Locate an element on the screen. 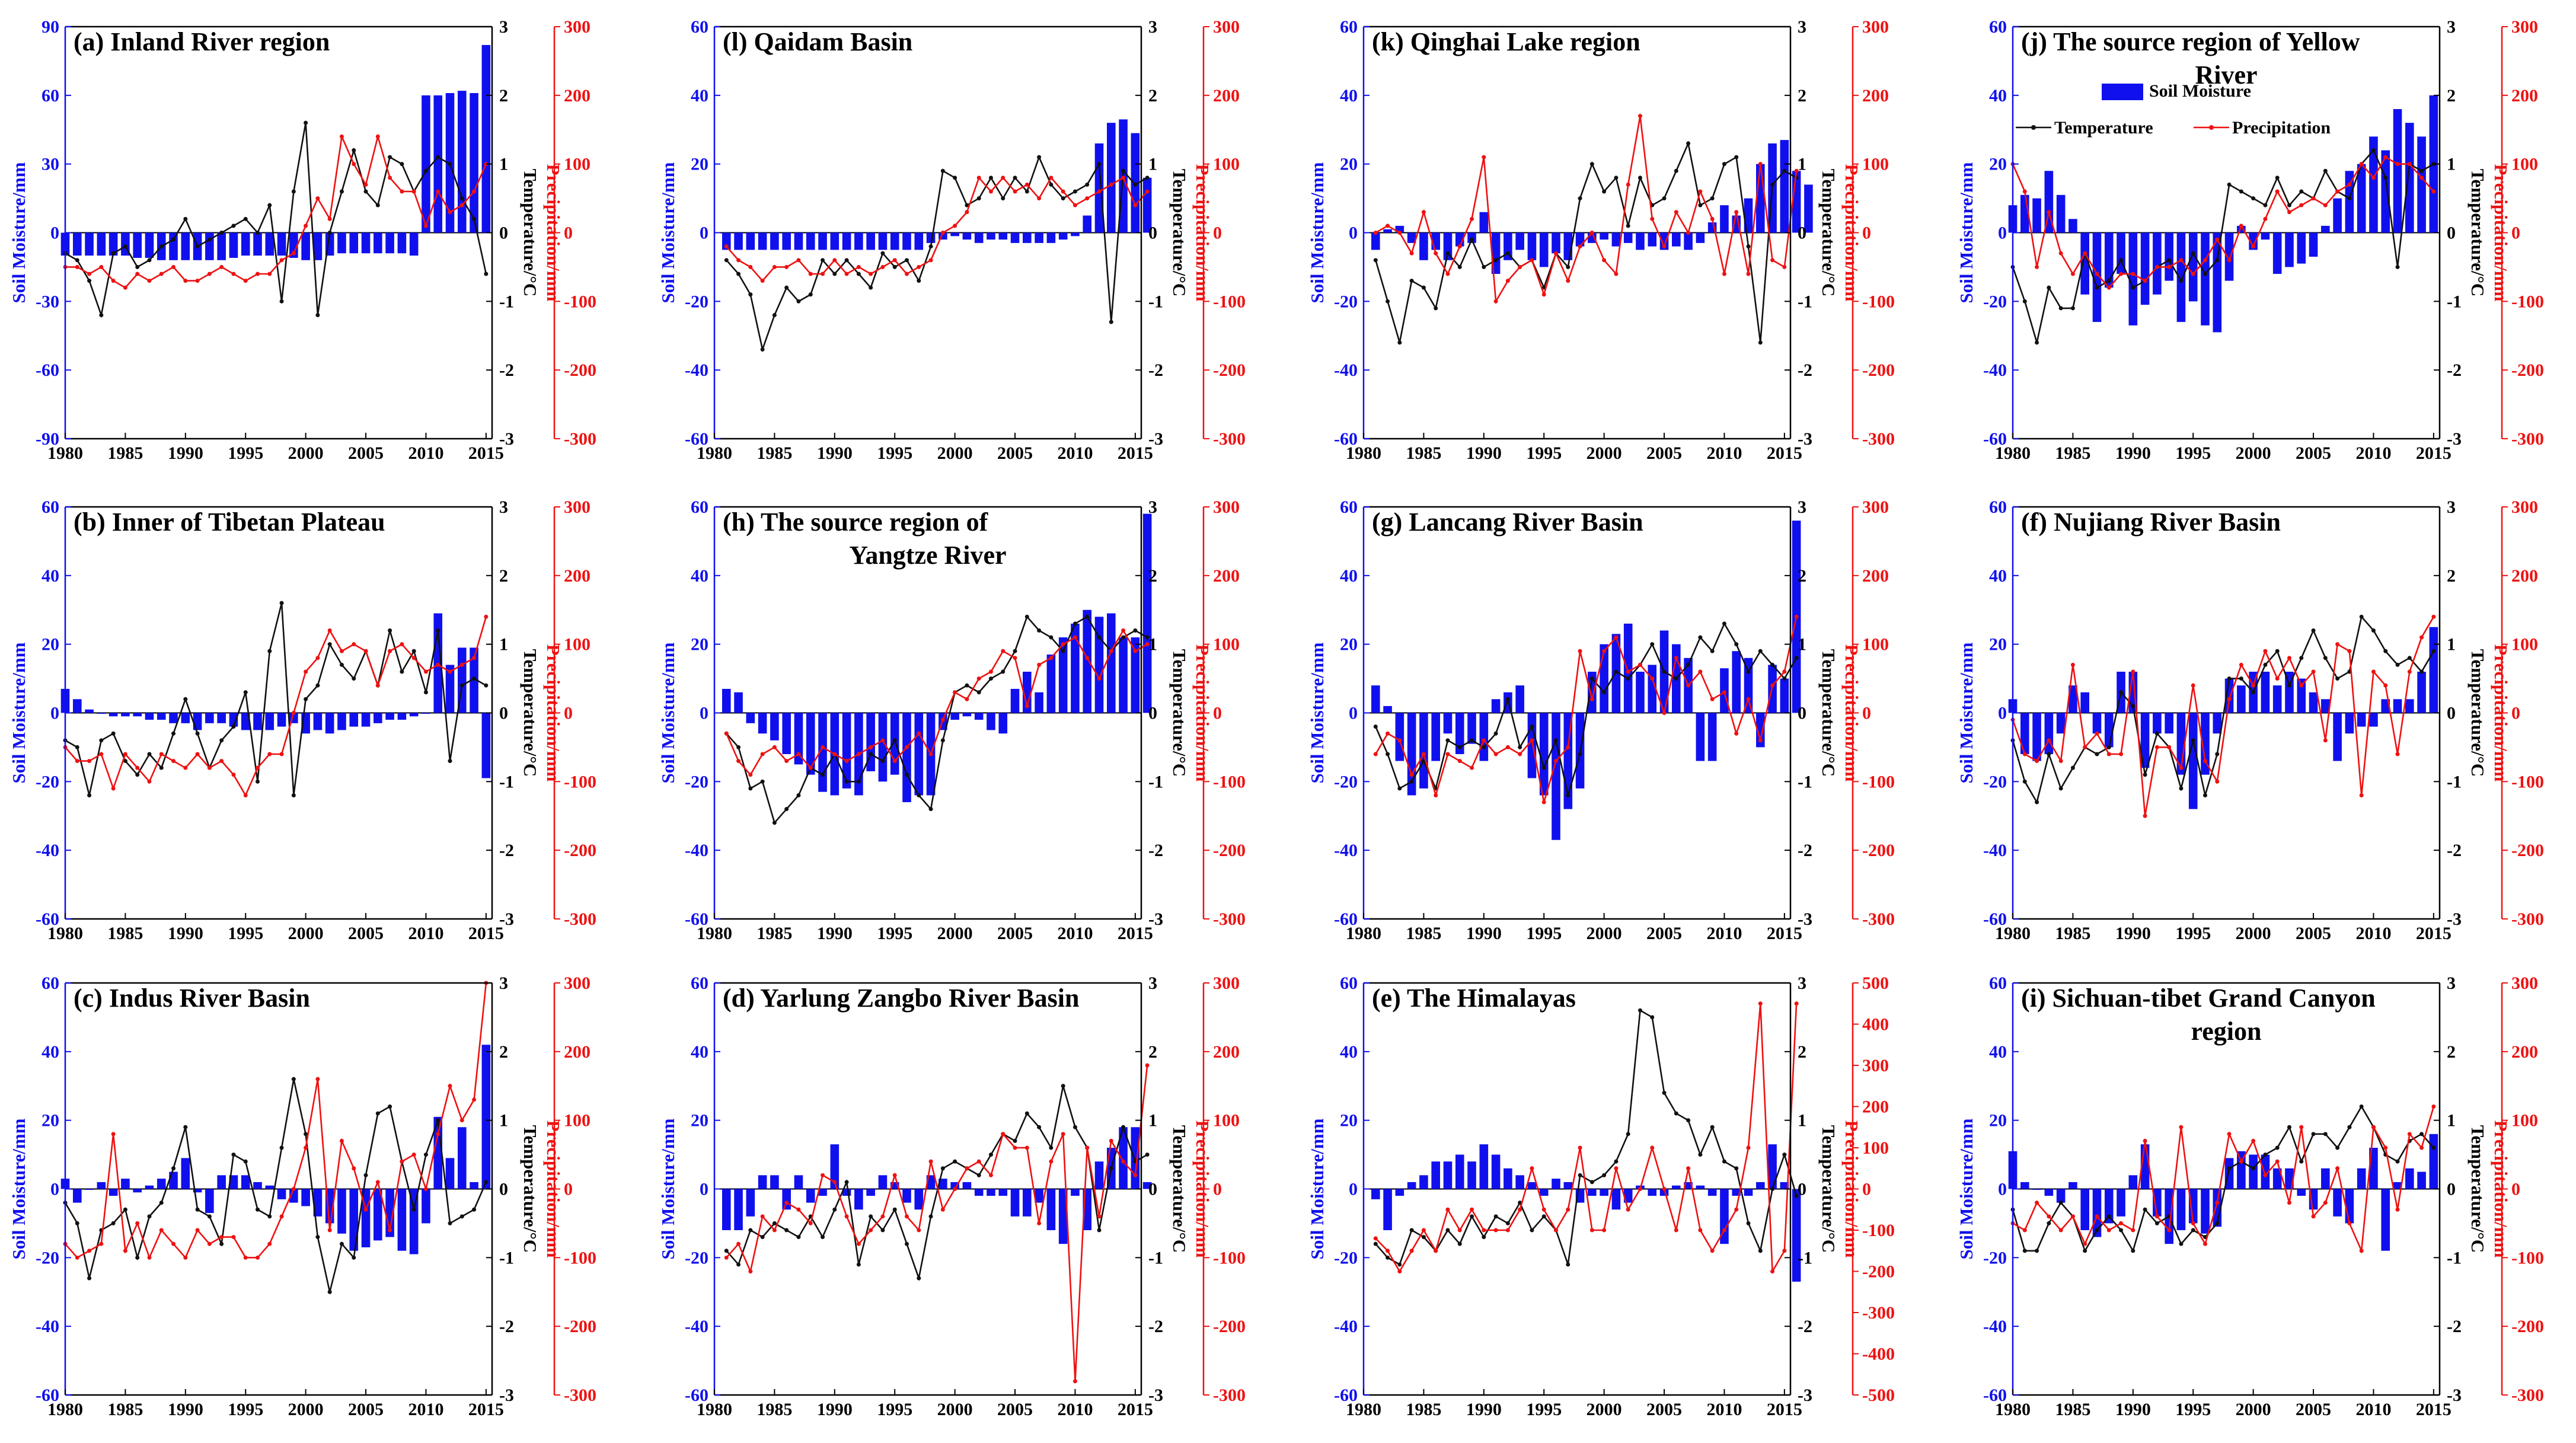 This screenshot has width=2576, height=1443. temperature-line is located at coordinates (276, 699).